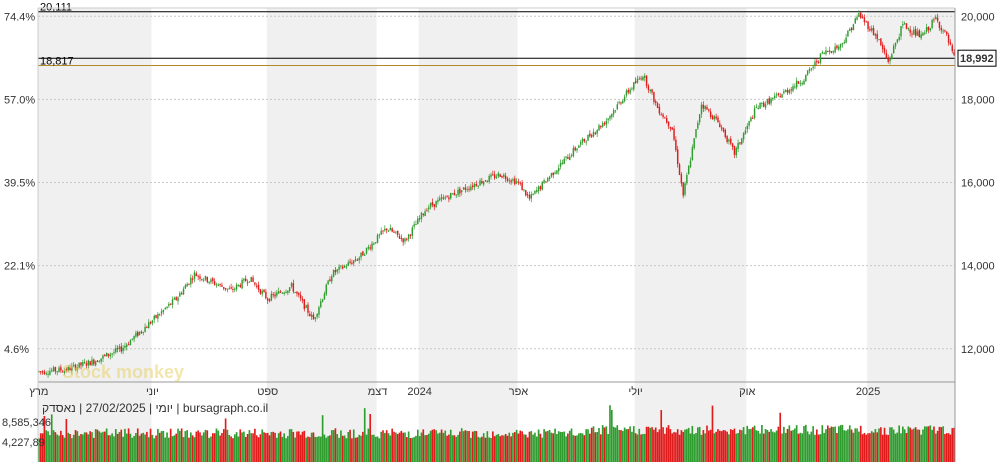 This screenshot has width=997, height=466. What do you see at coordinates (468, 235) in the screenshot?
I see `shade-band` at bounding box center [468, 235].